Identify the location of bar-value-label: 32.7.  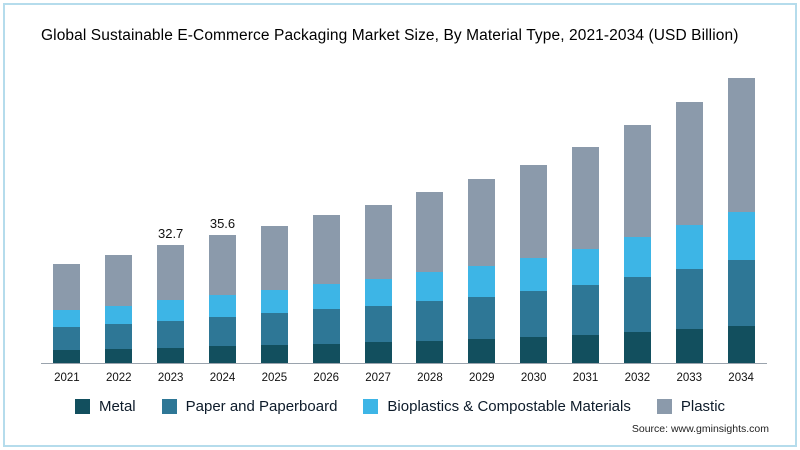
(170, 234).